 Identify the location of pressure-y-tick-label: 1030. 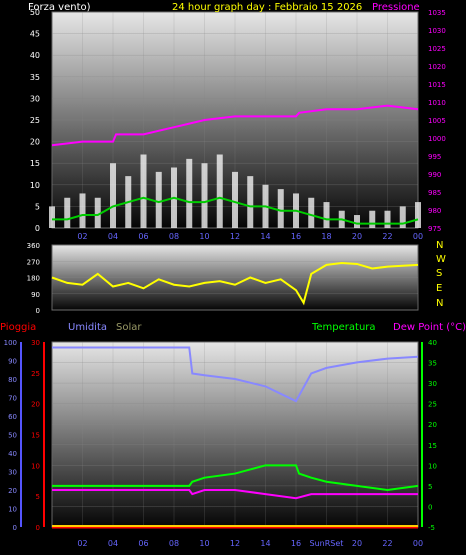
(437, 31).